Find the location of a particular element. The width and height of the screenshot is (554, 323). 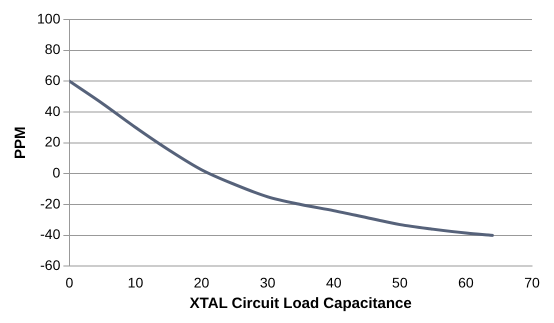

x-axis-title: XTAL Circuit Load Capacitance is located at coordinates (301, 303).